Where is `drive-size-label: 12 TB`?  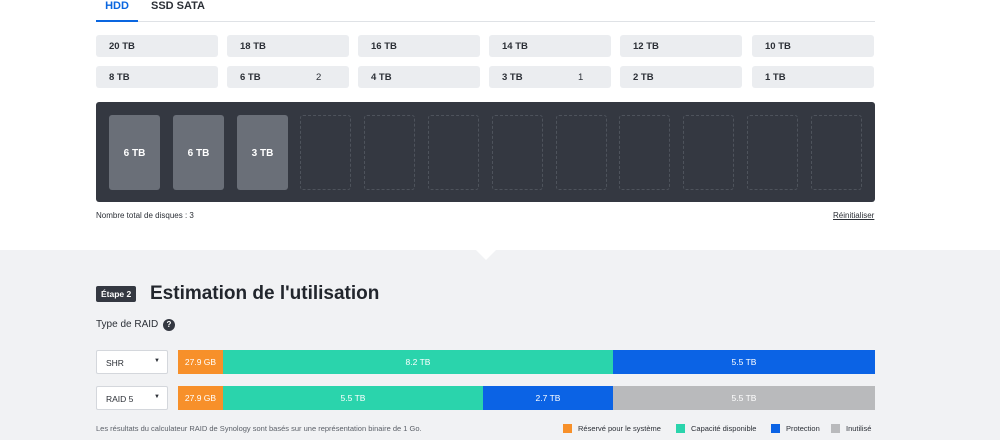 drive-size-label: 12 TB is located at coordinates (646, 46).